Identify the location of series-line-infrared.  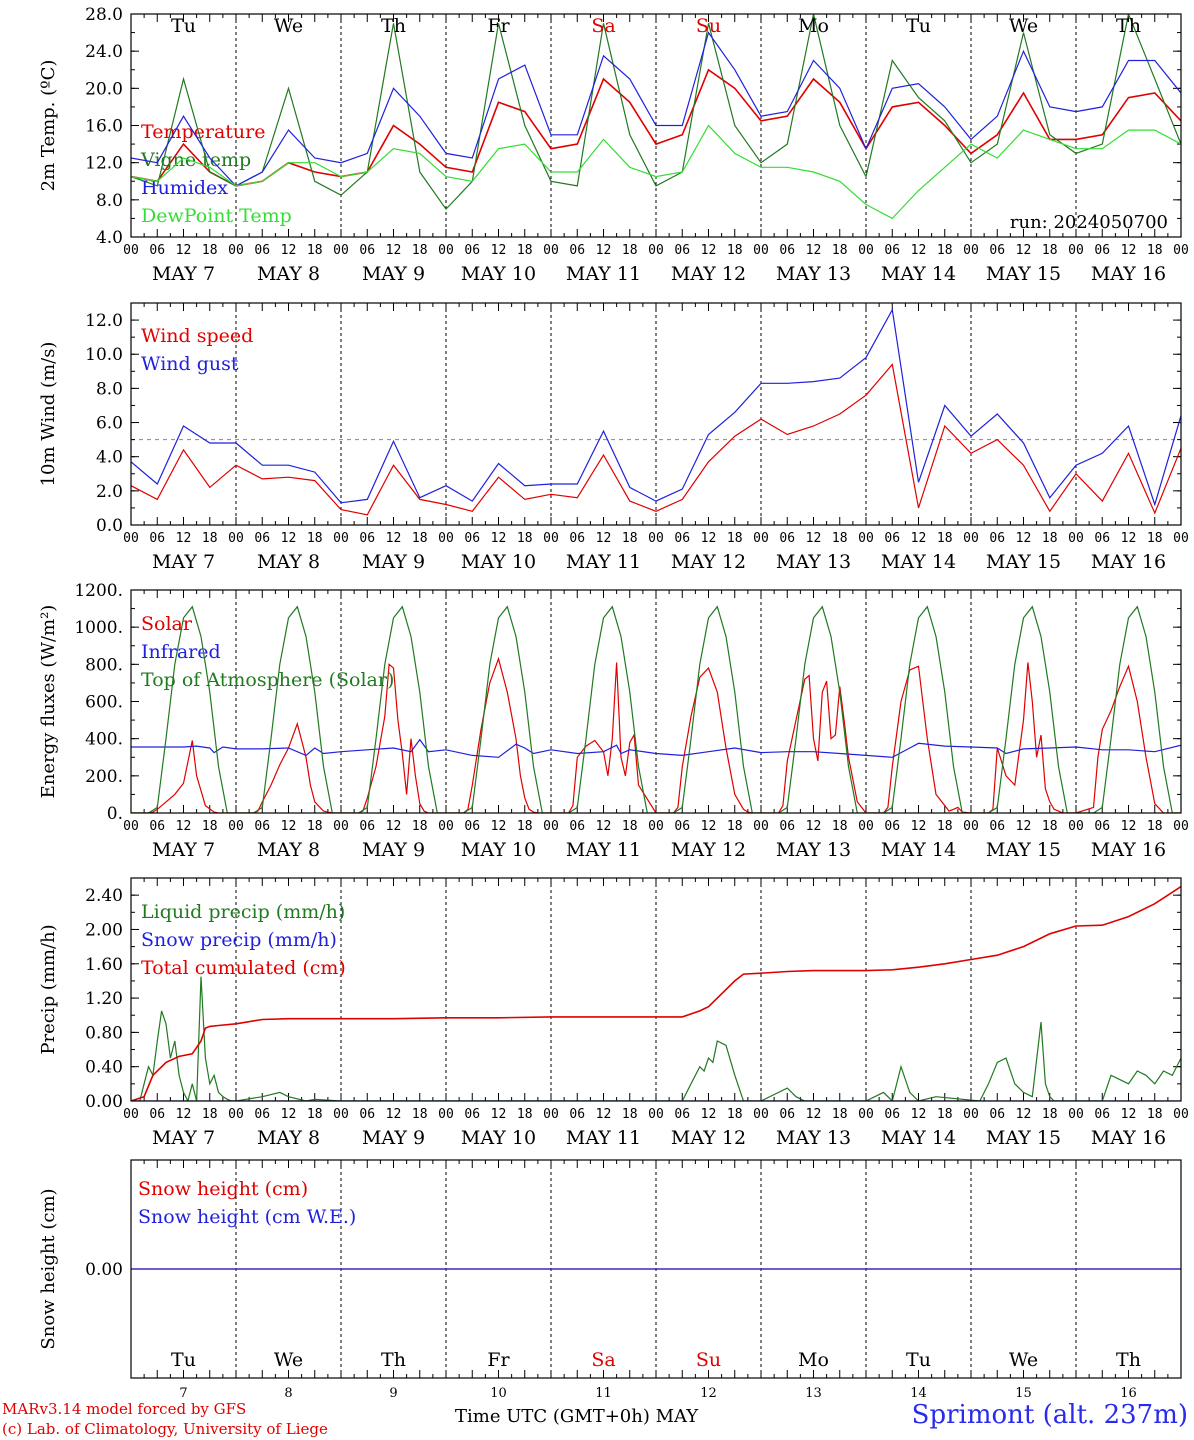
(656, 748).